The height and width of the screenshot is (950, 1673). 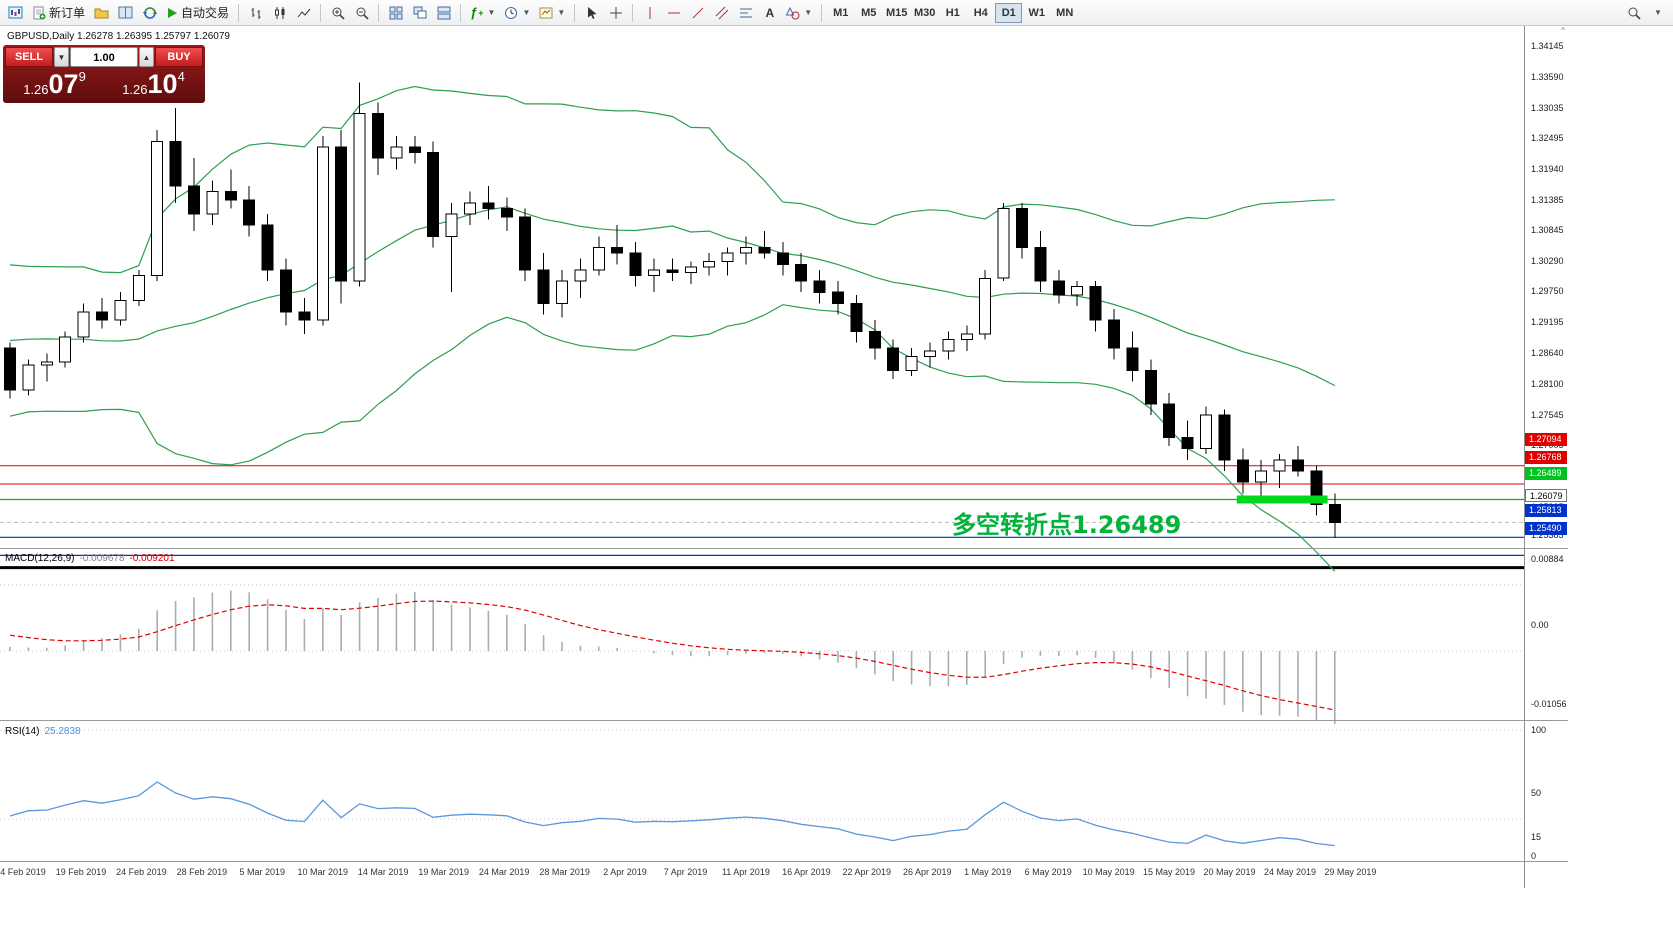 What do you see at coordinates (181, 76) in the screenshot?
I see `buy-price-point: 4` at bounding box center [181, 76].